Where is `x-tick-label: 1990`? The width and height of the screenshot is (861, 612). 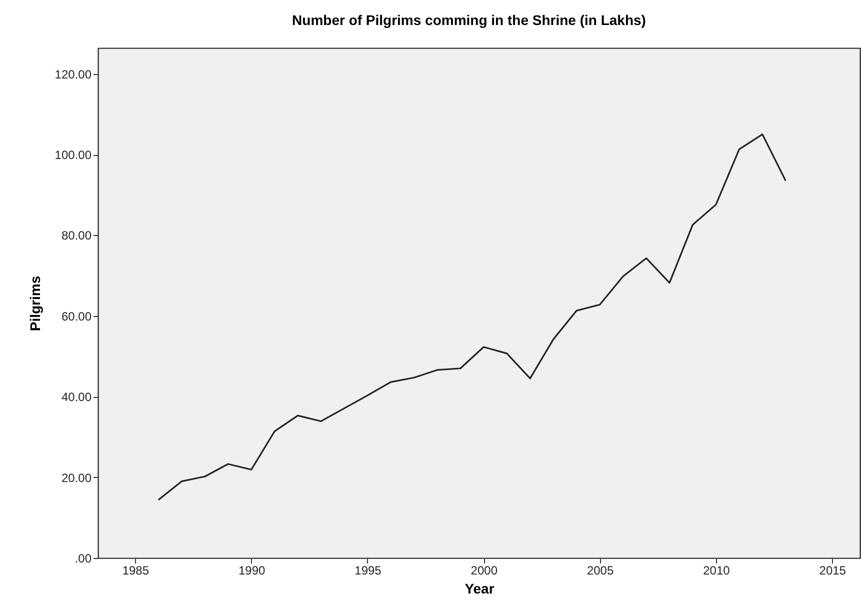 x-tick-label: 1990 is located at coordinates (252, 571).